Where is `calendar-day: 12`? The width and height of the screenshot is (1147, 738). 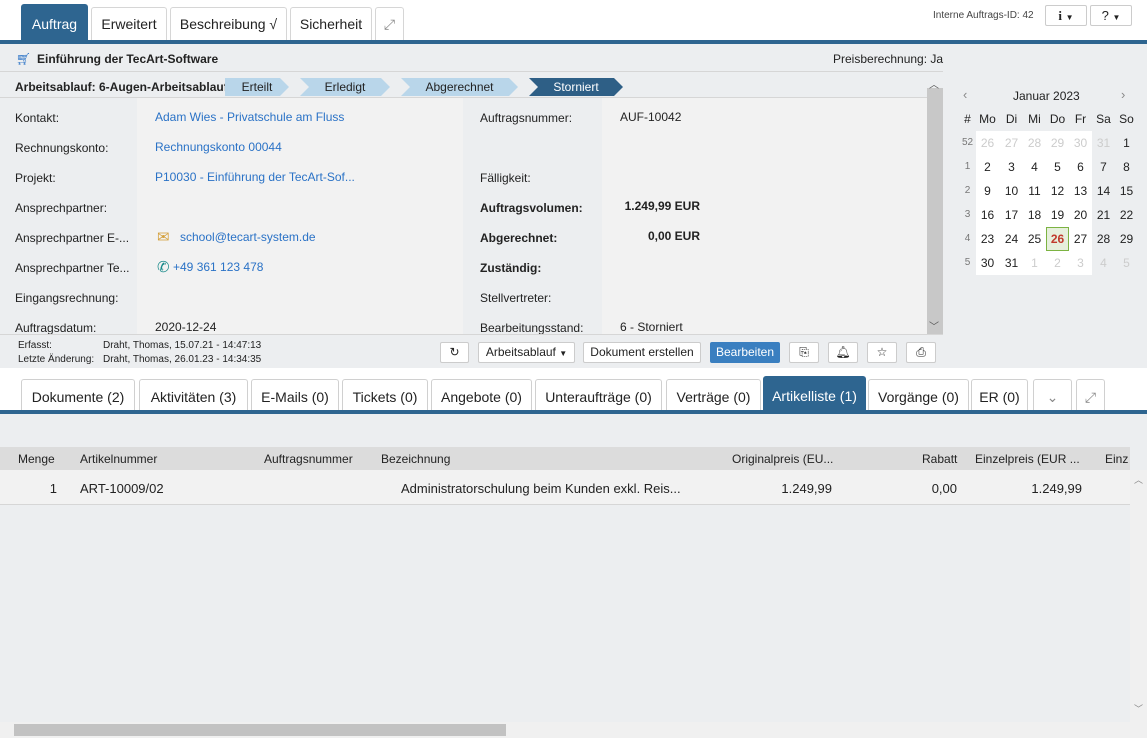 calendar-day: 12 is located at coordinates (1057, 191).